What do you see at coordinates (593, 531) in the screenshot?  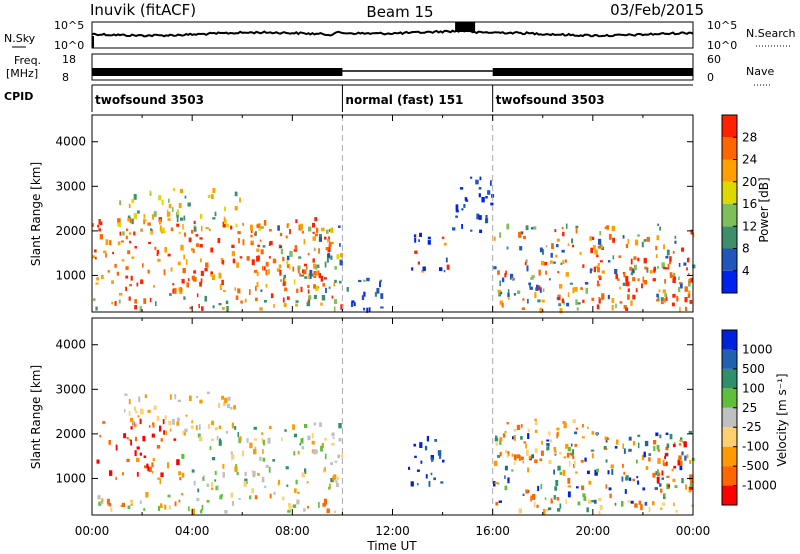 I see `x-tick-label: 20:00` at bounding box center [593, 531].